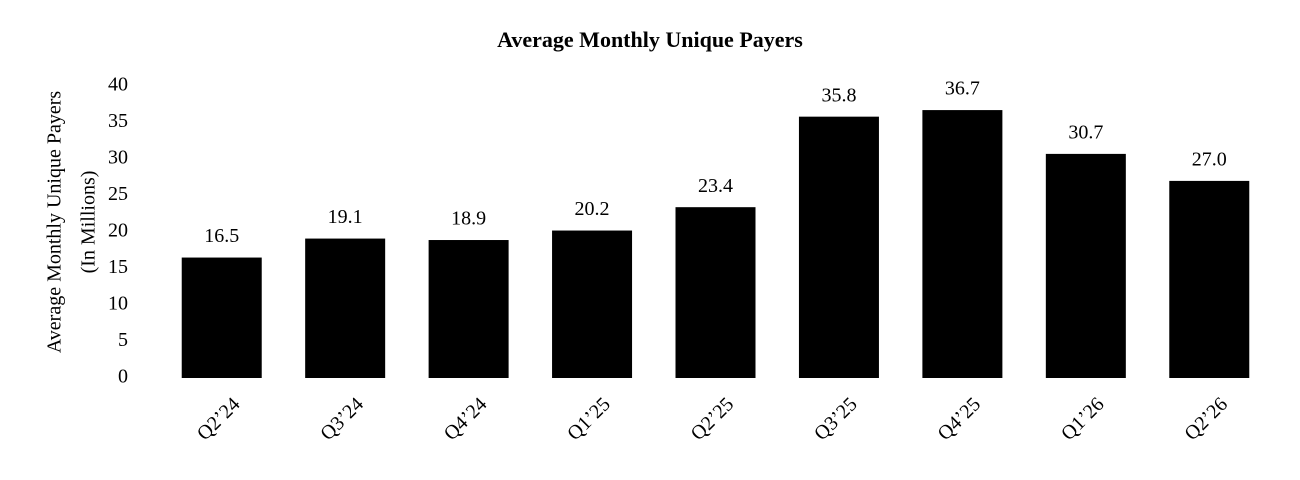 The width and height of the screenshot is (1300, 480). I want to click on y-tick-label: 0, so click(123, 377).